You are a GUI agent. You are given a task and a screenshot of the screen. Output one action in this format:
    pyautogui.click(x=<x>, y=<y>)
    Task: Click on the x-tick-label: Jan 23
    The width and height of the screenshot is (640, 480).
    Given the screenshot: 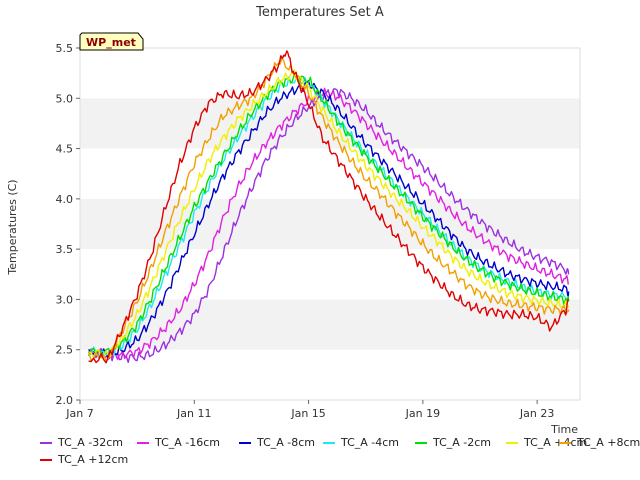 What is the action you would take?
    pyautogui.click(x=536, y=413)
    